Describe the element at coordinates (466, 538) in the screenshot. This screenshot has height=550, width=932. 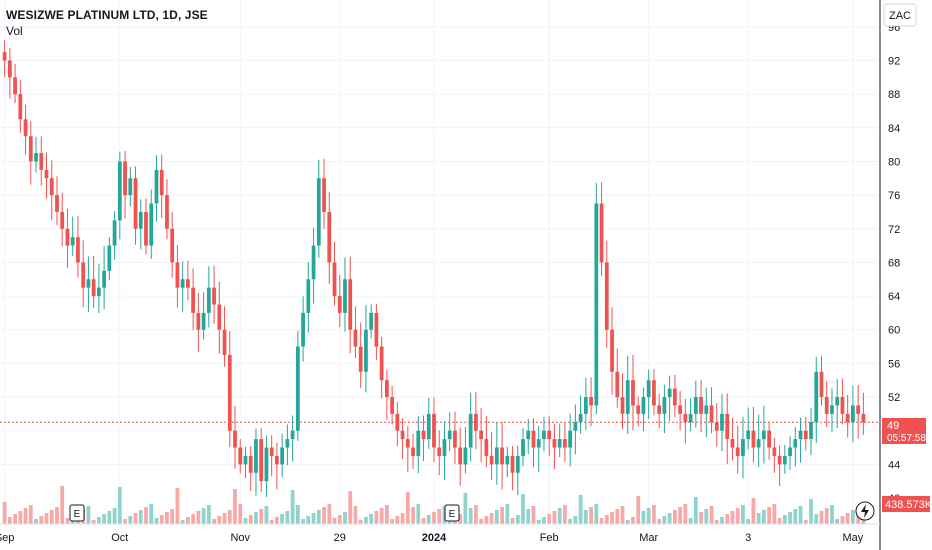
I see `time-axis: SepOctNov292024FebMar3MayJun2AugSepOct` at that location.